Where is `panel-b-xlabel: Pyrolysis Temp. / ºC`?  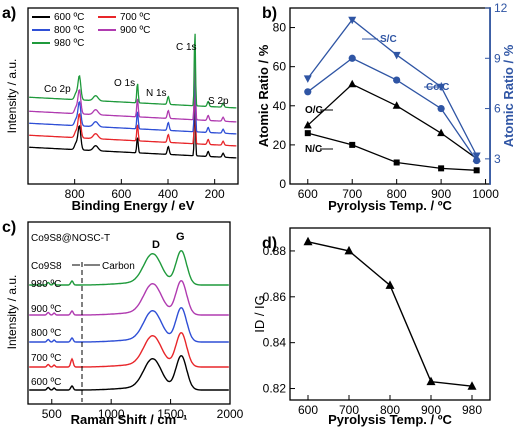
panel-b-xlabel: Pyrolysis Temp. / ºC is located at coordinates (390, 205).